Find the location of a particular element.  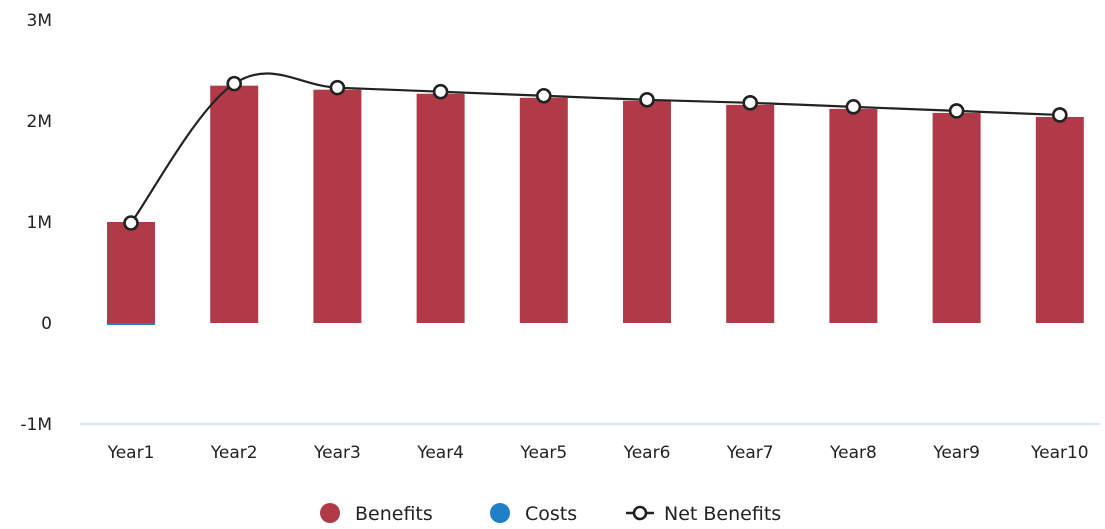

legend-label: Net Benefits is located at coordinates (722, 514).